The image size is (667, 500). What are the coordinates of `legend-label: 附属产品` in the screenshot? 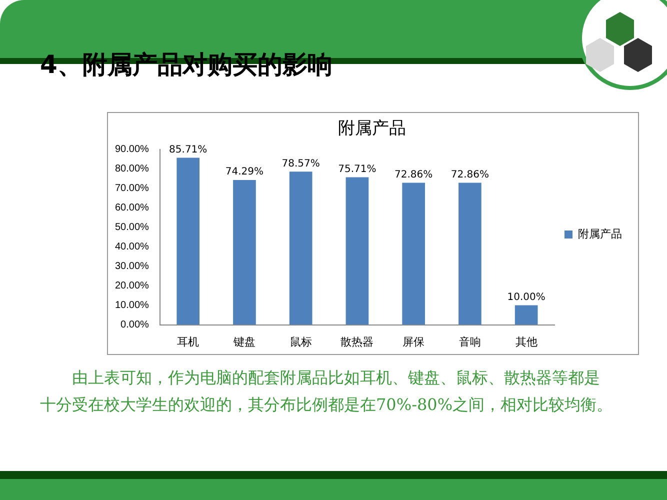 It's located at (600, 234).